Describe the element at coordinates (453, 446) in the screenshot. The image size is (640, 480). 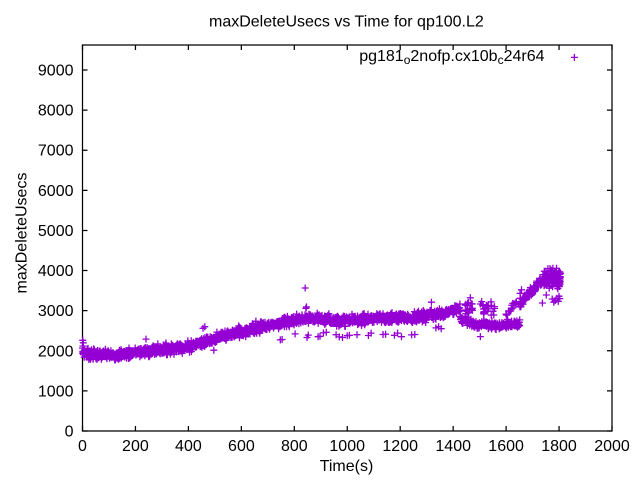
I see `svg-text: 1400` at that location.